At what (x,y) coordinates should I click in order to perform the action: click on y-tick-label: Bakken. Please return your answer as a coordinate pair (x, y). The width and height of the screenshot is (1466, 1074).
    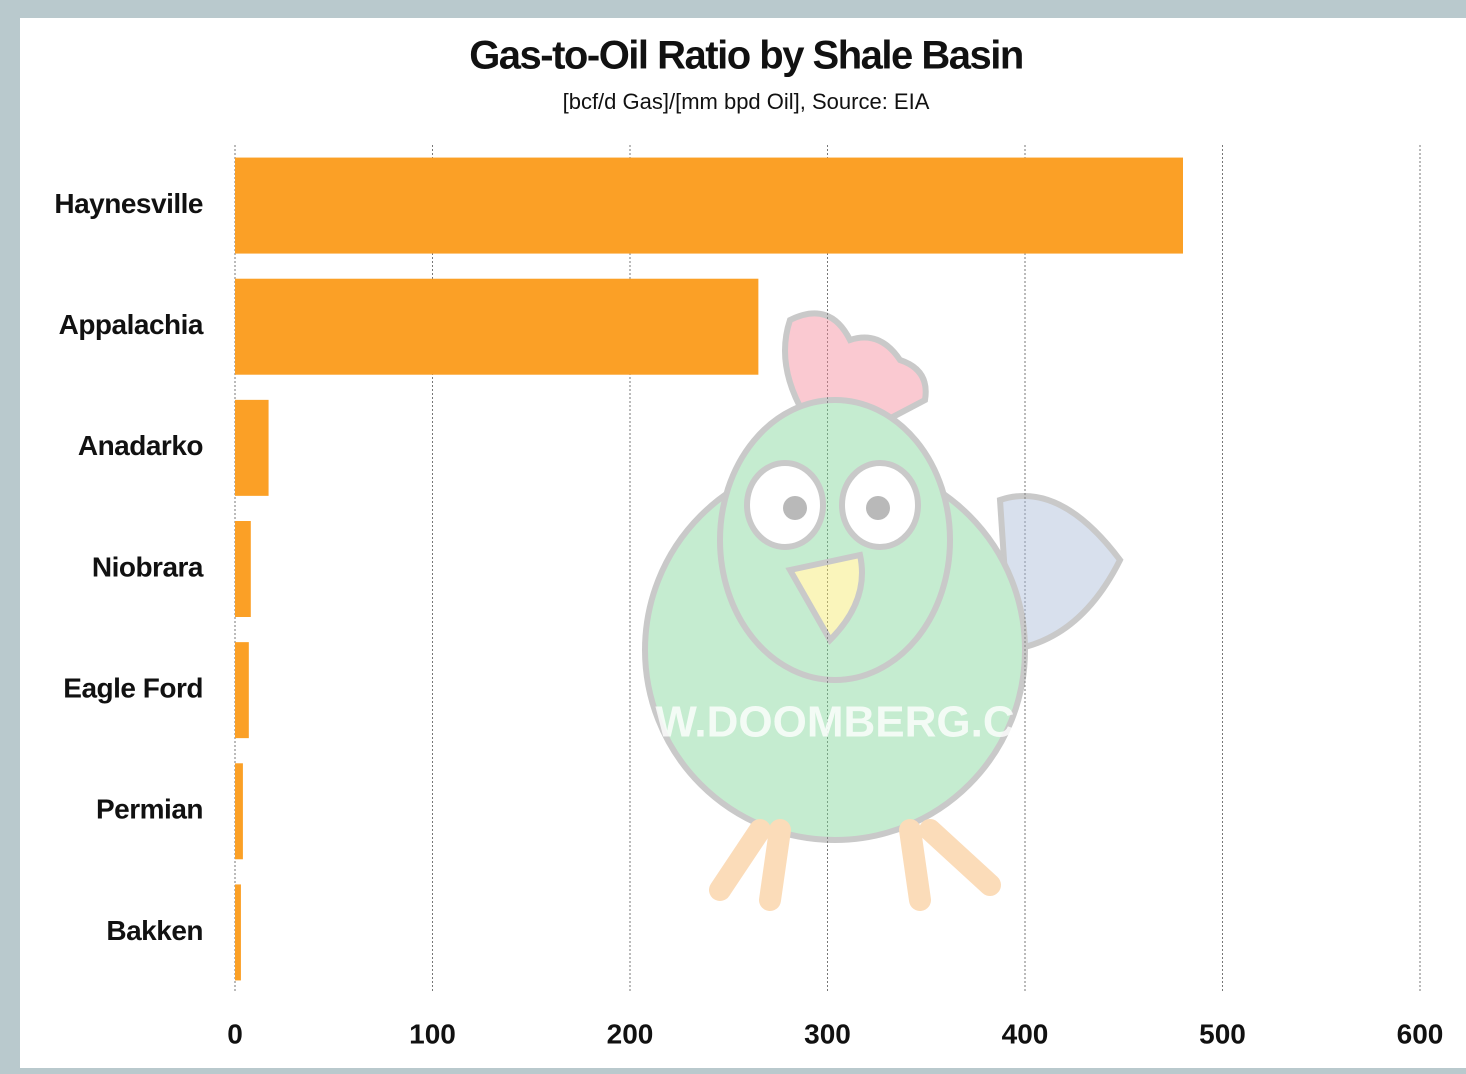
    Looking at the image, I should click on (154, 930).